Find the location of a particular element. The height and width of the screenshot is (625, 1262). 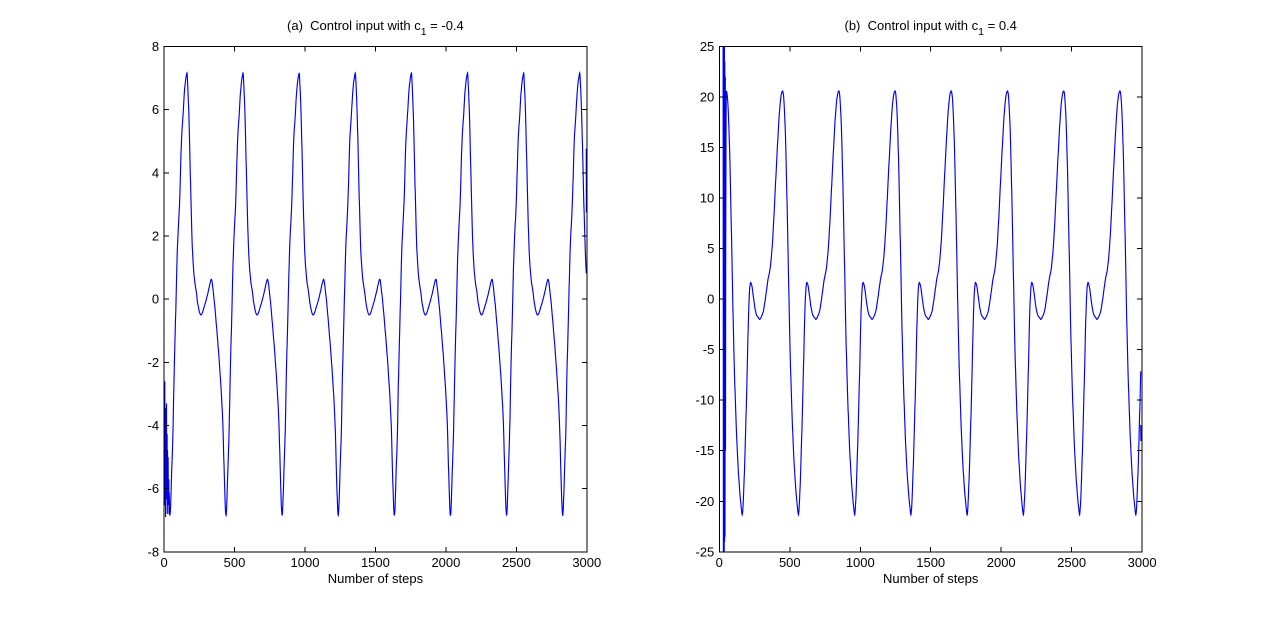

svg-text: 6 is located at coordinates (155, 109).